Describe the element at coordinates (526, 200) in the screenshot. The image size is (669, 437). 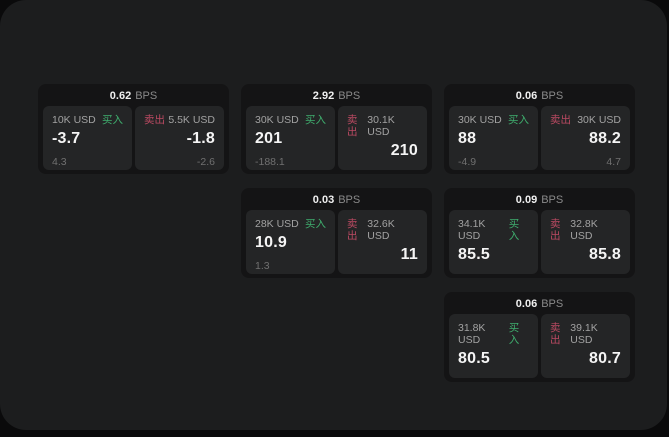
I see `spread-bps-value: 0.09` at that location.